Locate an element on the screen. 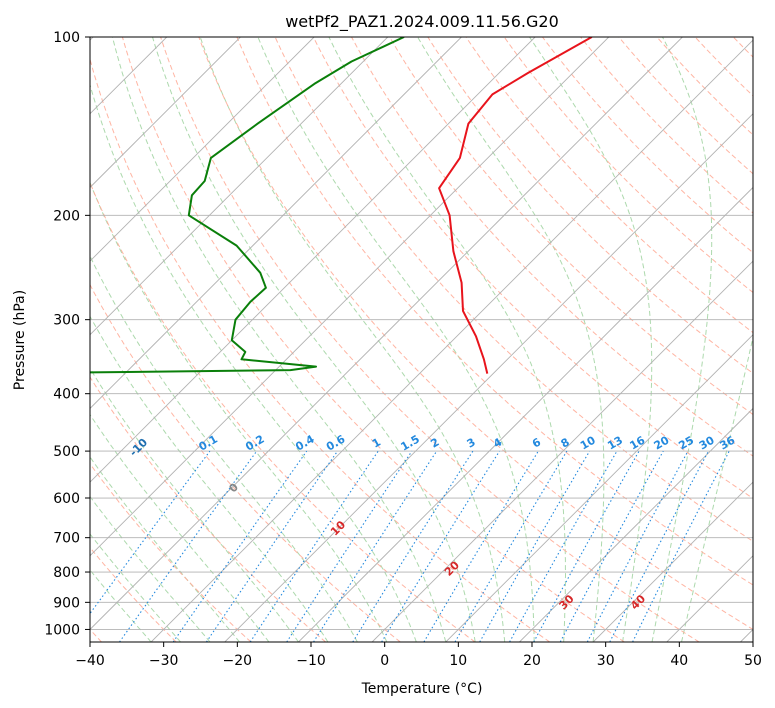  x-tick-label: 20 is located at coordinates (532, 661).